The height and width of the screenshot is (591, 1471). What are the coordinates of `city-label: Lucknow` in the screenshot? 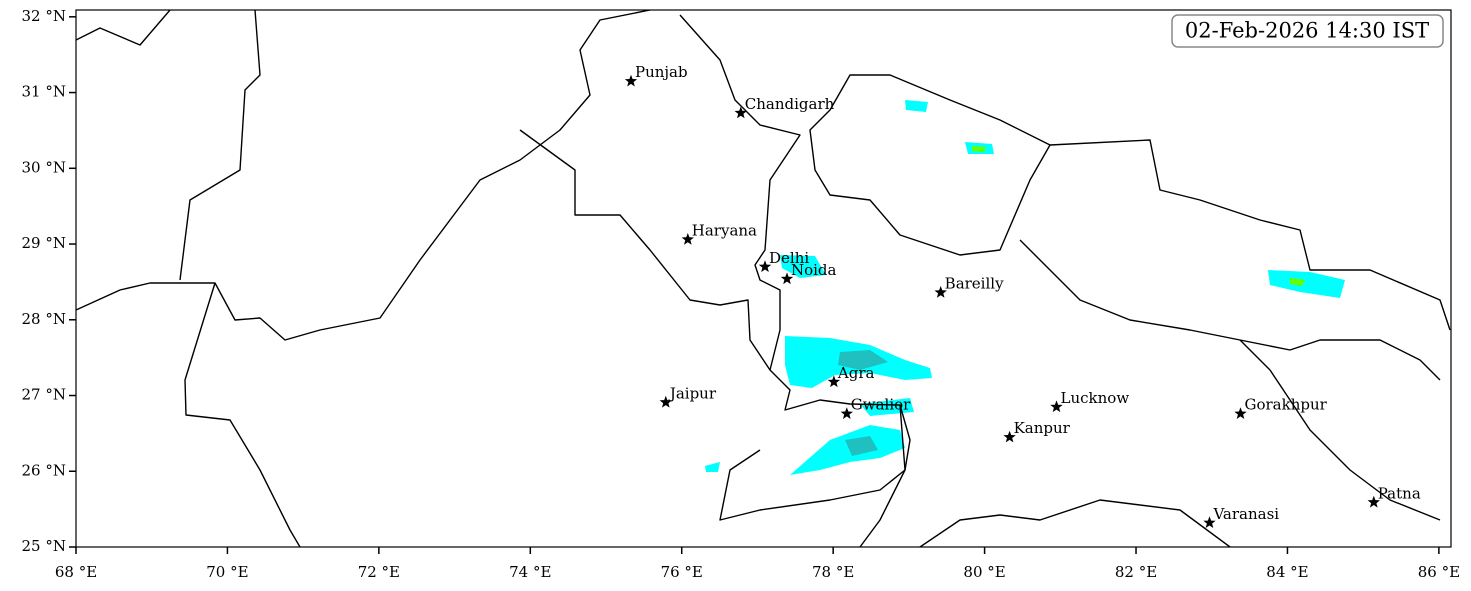 It's located at (1095, 398).